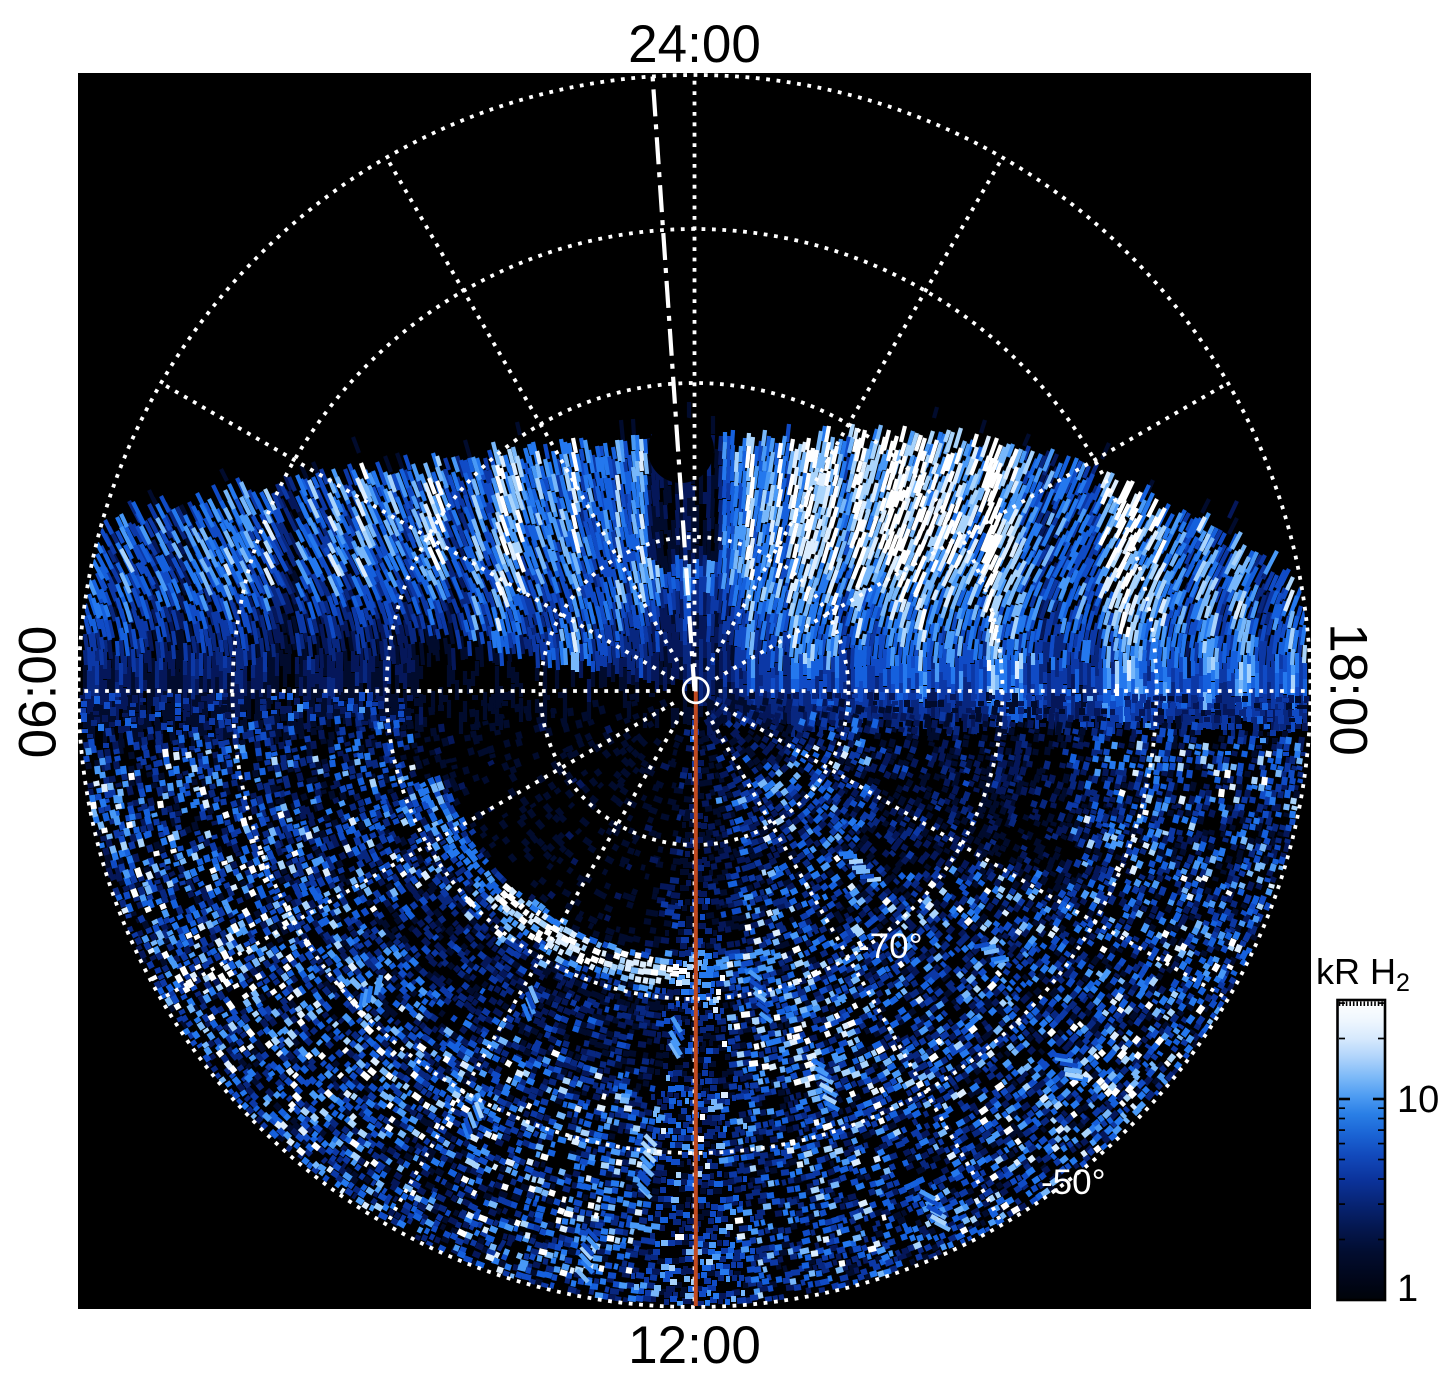 This screenshot has width=1447, height=1384. I want to click on svg-text: 24:00, so click(694, 44).